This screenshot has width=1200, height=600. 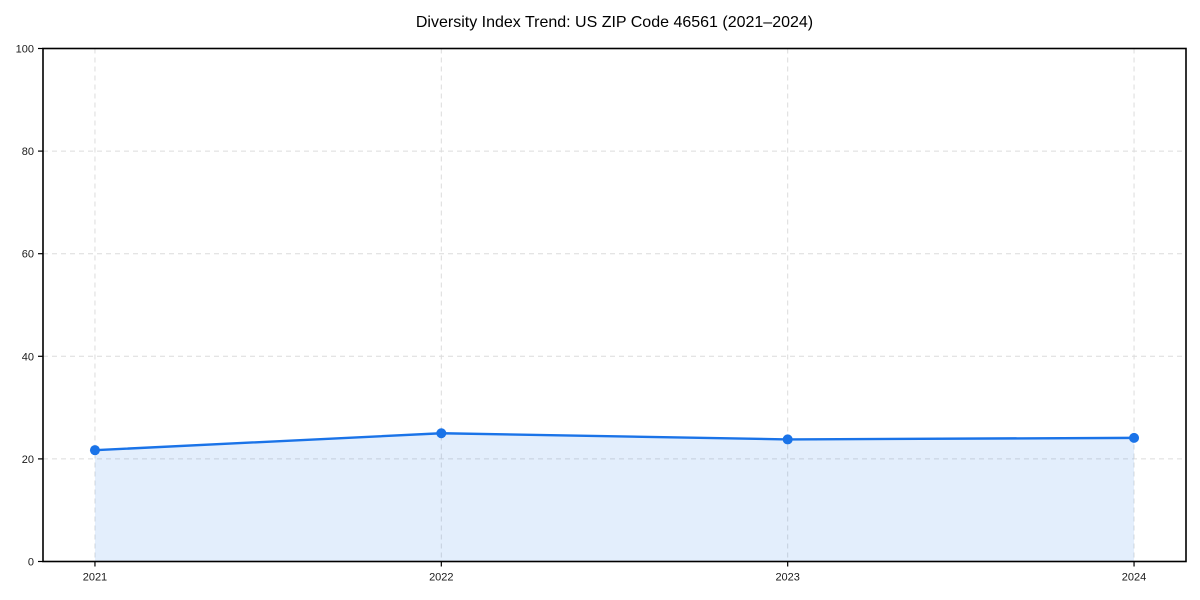 I want to click on x-tick-label-2021: 2021, so click(x=95, y=578).